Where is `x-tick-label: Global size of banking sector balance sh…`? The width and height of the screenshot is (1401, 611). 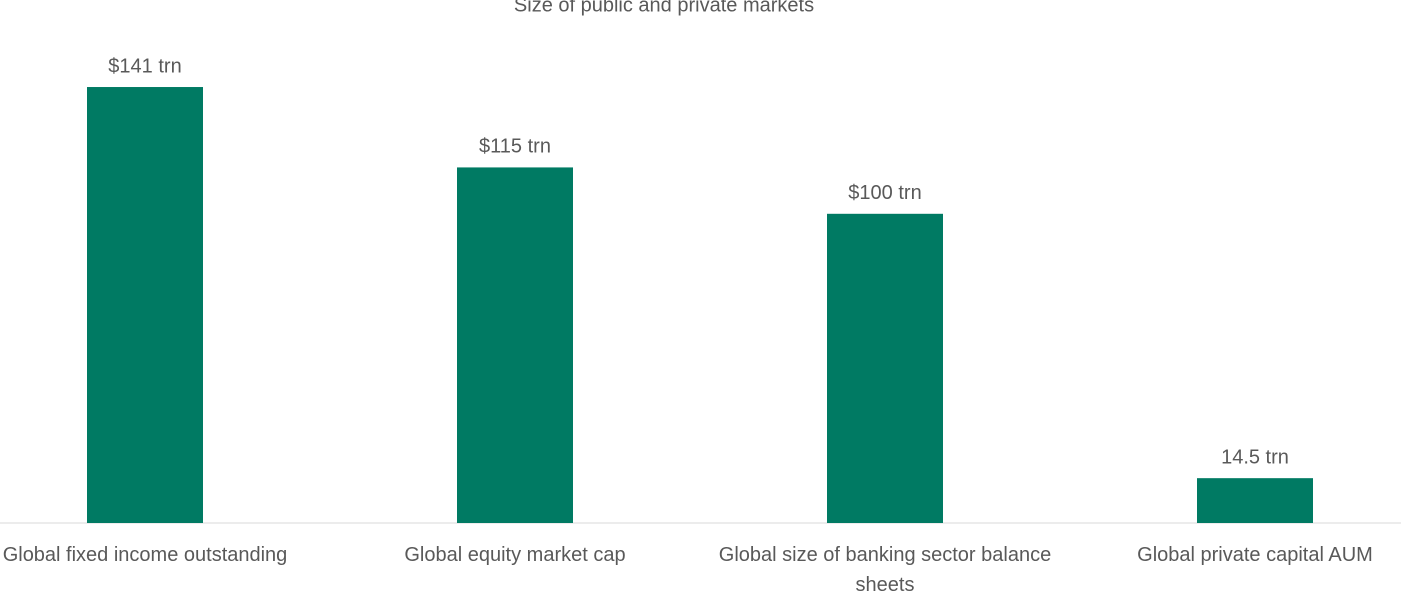 x-tick-label: Global size of banking sector balance sh… is located at coordinates (885, 570).